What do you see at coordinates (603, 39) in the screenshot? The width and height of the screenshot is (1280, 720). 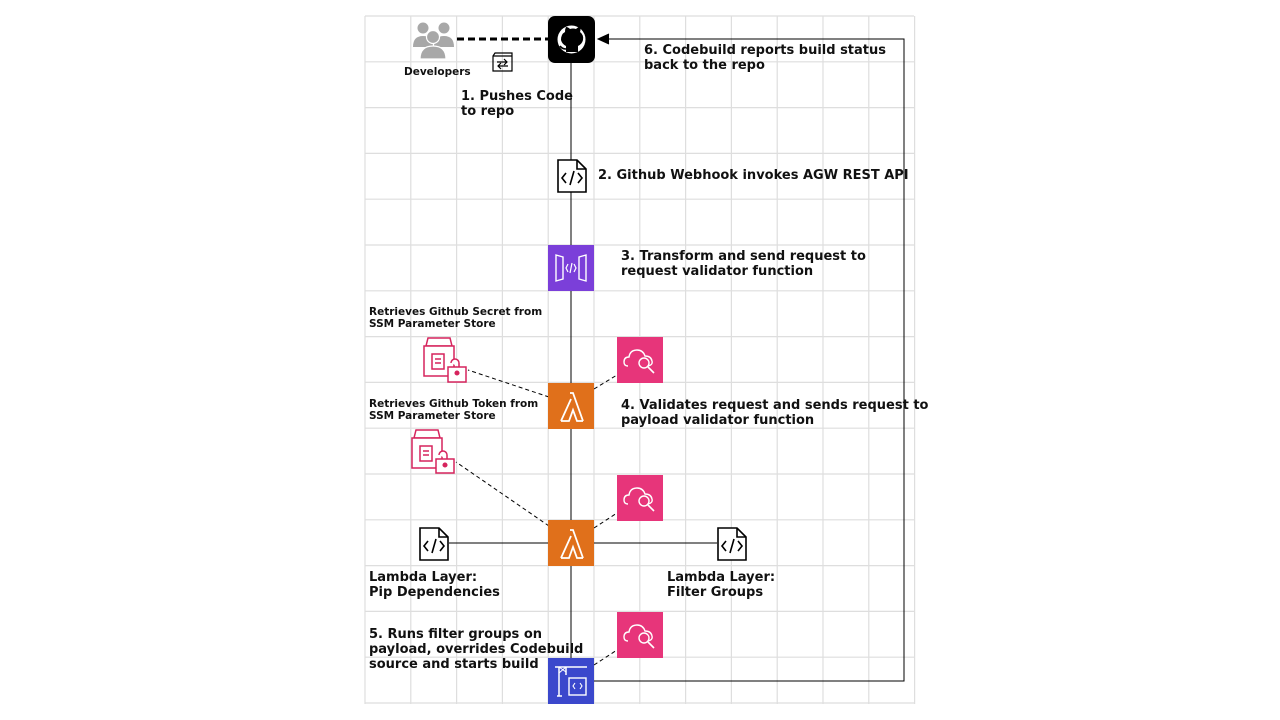 I see `return-arrowhead` at bounding box center [603, 39].